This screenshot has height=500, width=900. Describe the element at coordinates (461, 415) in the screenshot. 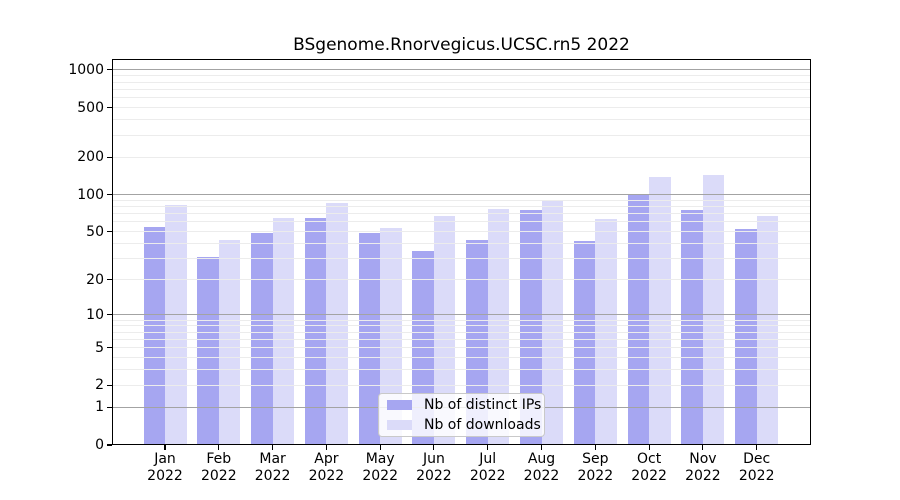

I see `legend: Nb of distinct IPs Nb of downloads` at that location.